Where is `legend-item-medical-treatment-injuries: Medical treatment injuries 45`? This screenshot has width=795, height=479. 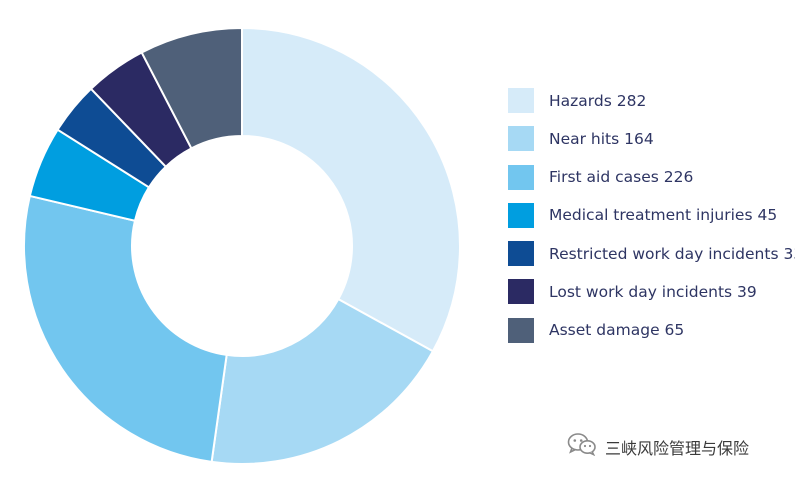
legend-item-medical-treatment-injuries: Medical treatment injuries 45 is located at coordinates (651, 215).